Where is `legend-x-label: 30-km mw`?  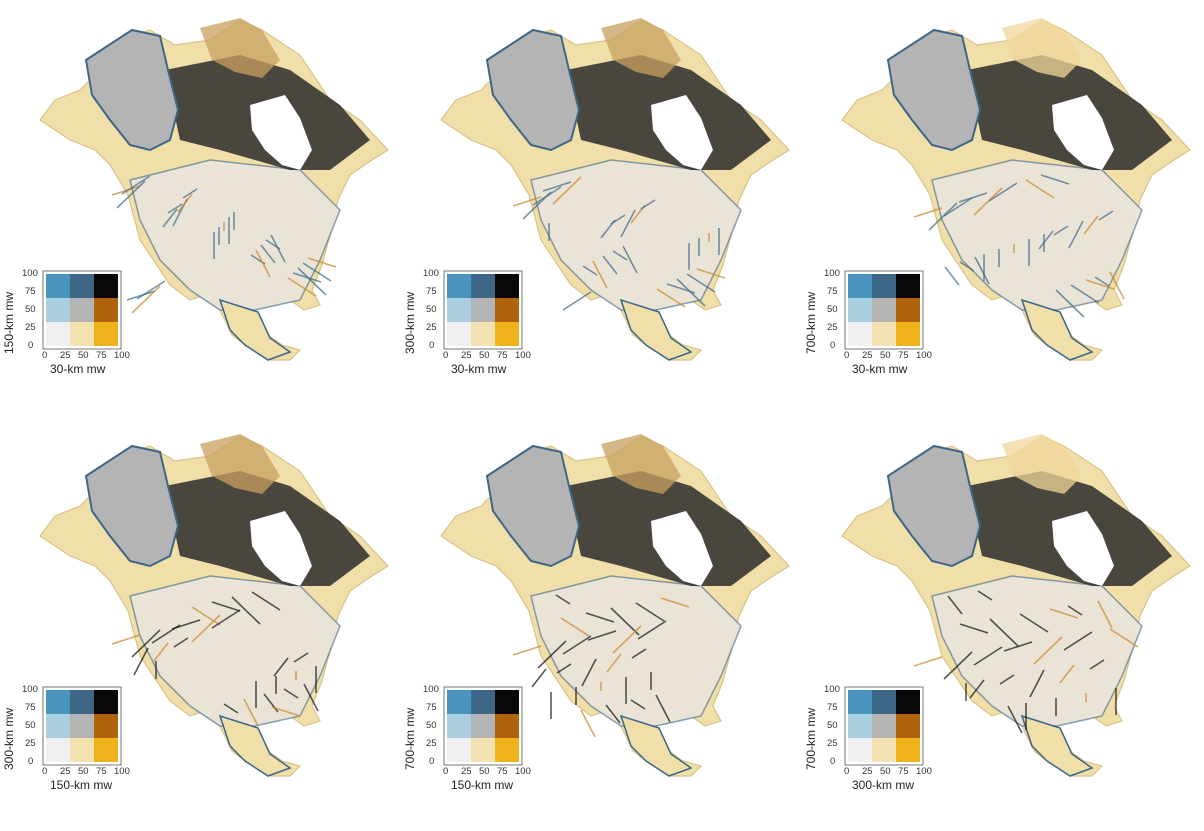
legend-x-label: 30-km mw is located at coordinates (479, 369).